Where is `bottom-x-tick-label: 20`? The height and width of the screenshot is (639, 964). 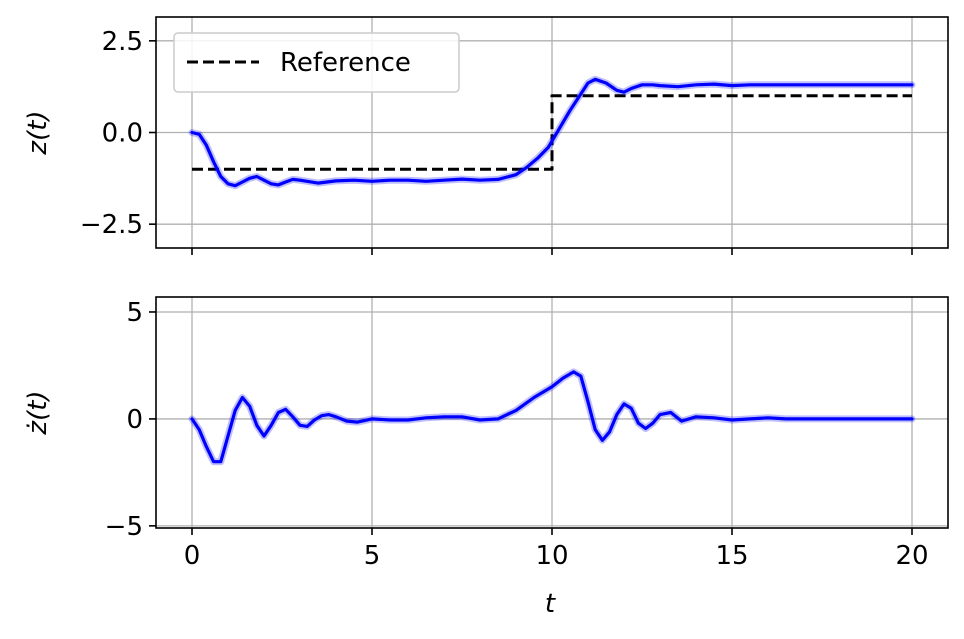
bottom-x-tick-label: 20 is located at coordinates (911, 556).